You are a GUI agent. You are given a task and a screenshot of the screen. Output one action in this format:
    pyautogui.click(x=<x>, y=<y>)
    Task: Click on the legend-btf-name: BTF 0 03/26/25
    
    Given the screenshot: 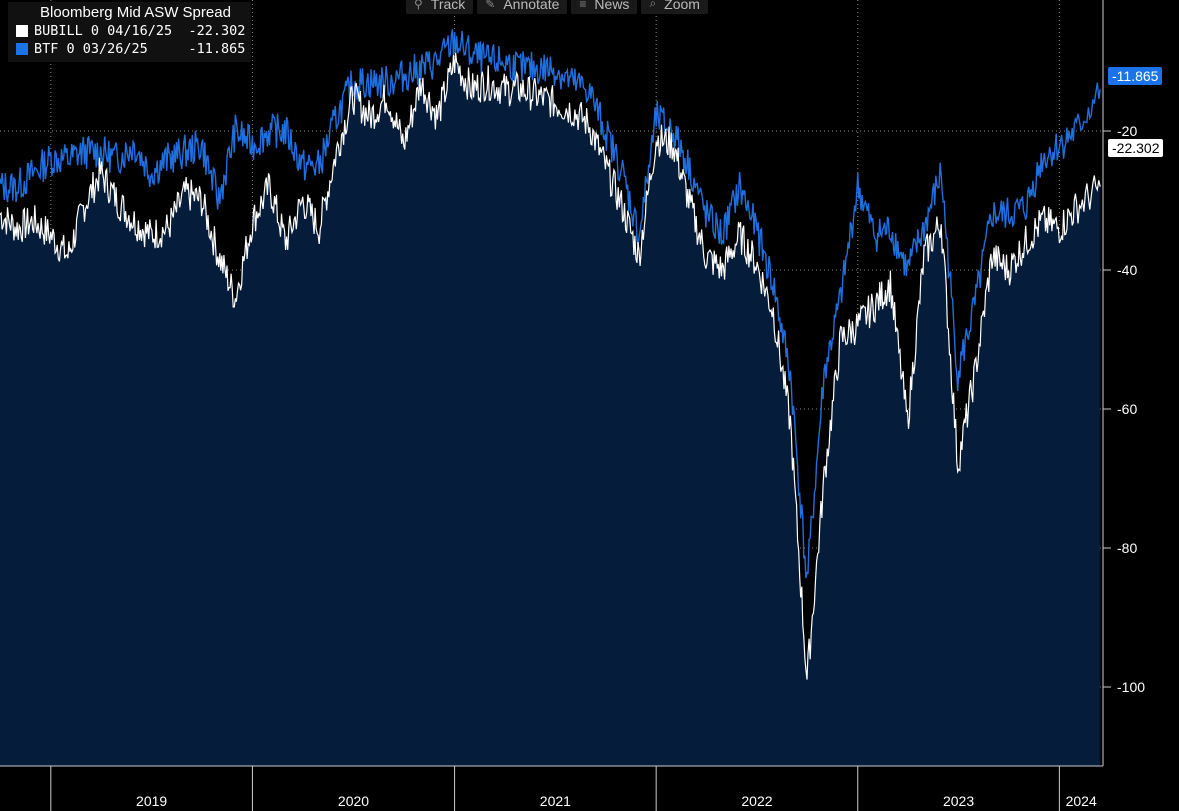 What is the action you would take?
    pyautogui.click(x=91, y=49)
    